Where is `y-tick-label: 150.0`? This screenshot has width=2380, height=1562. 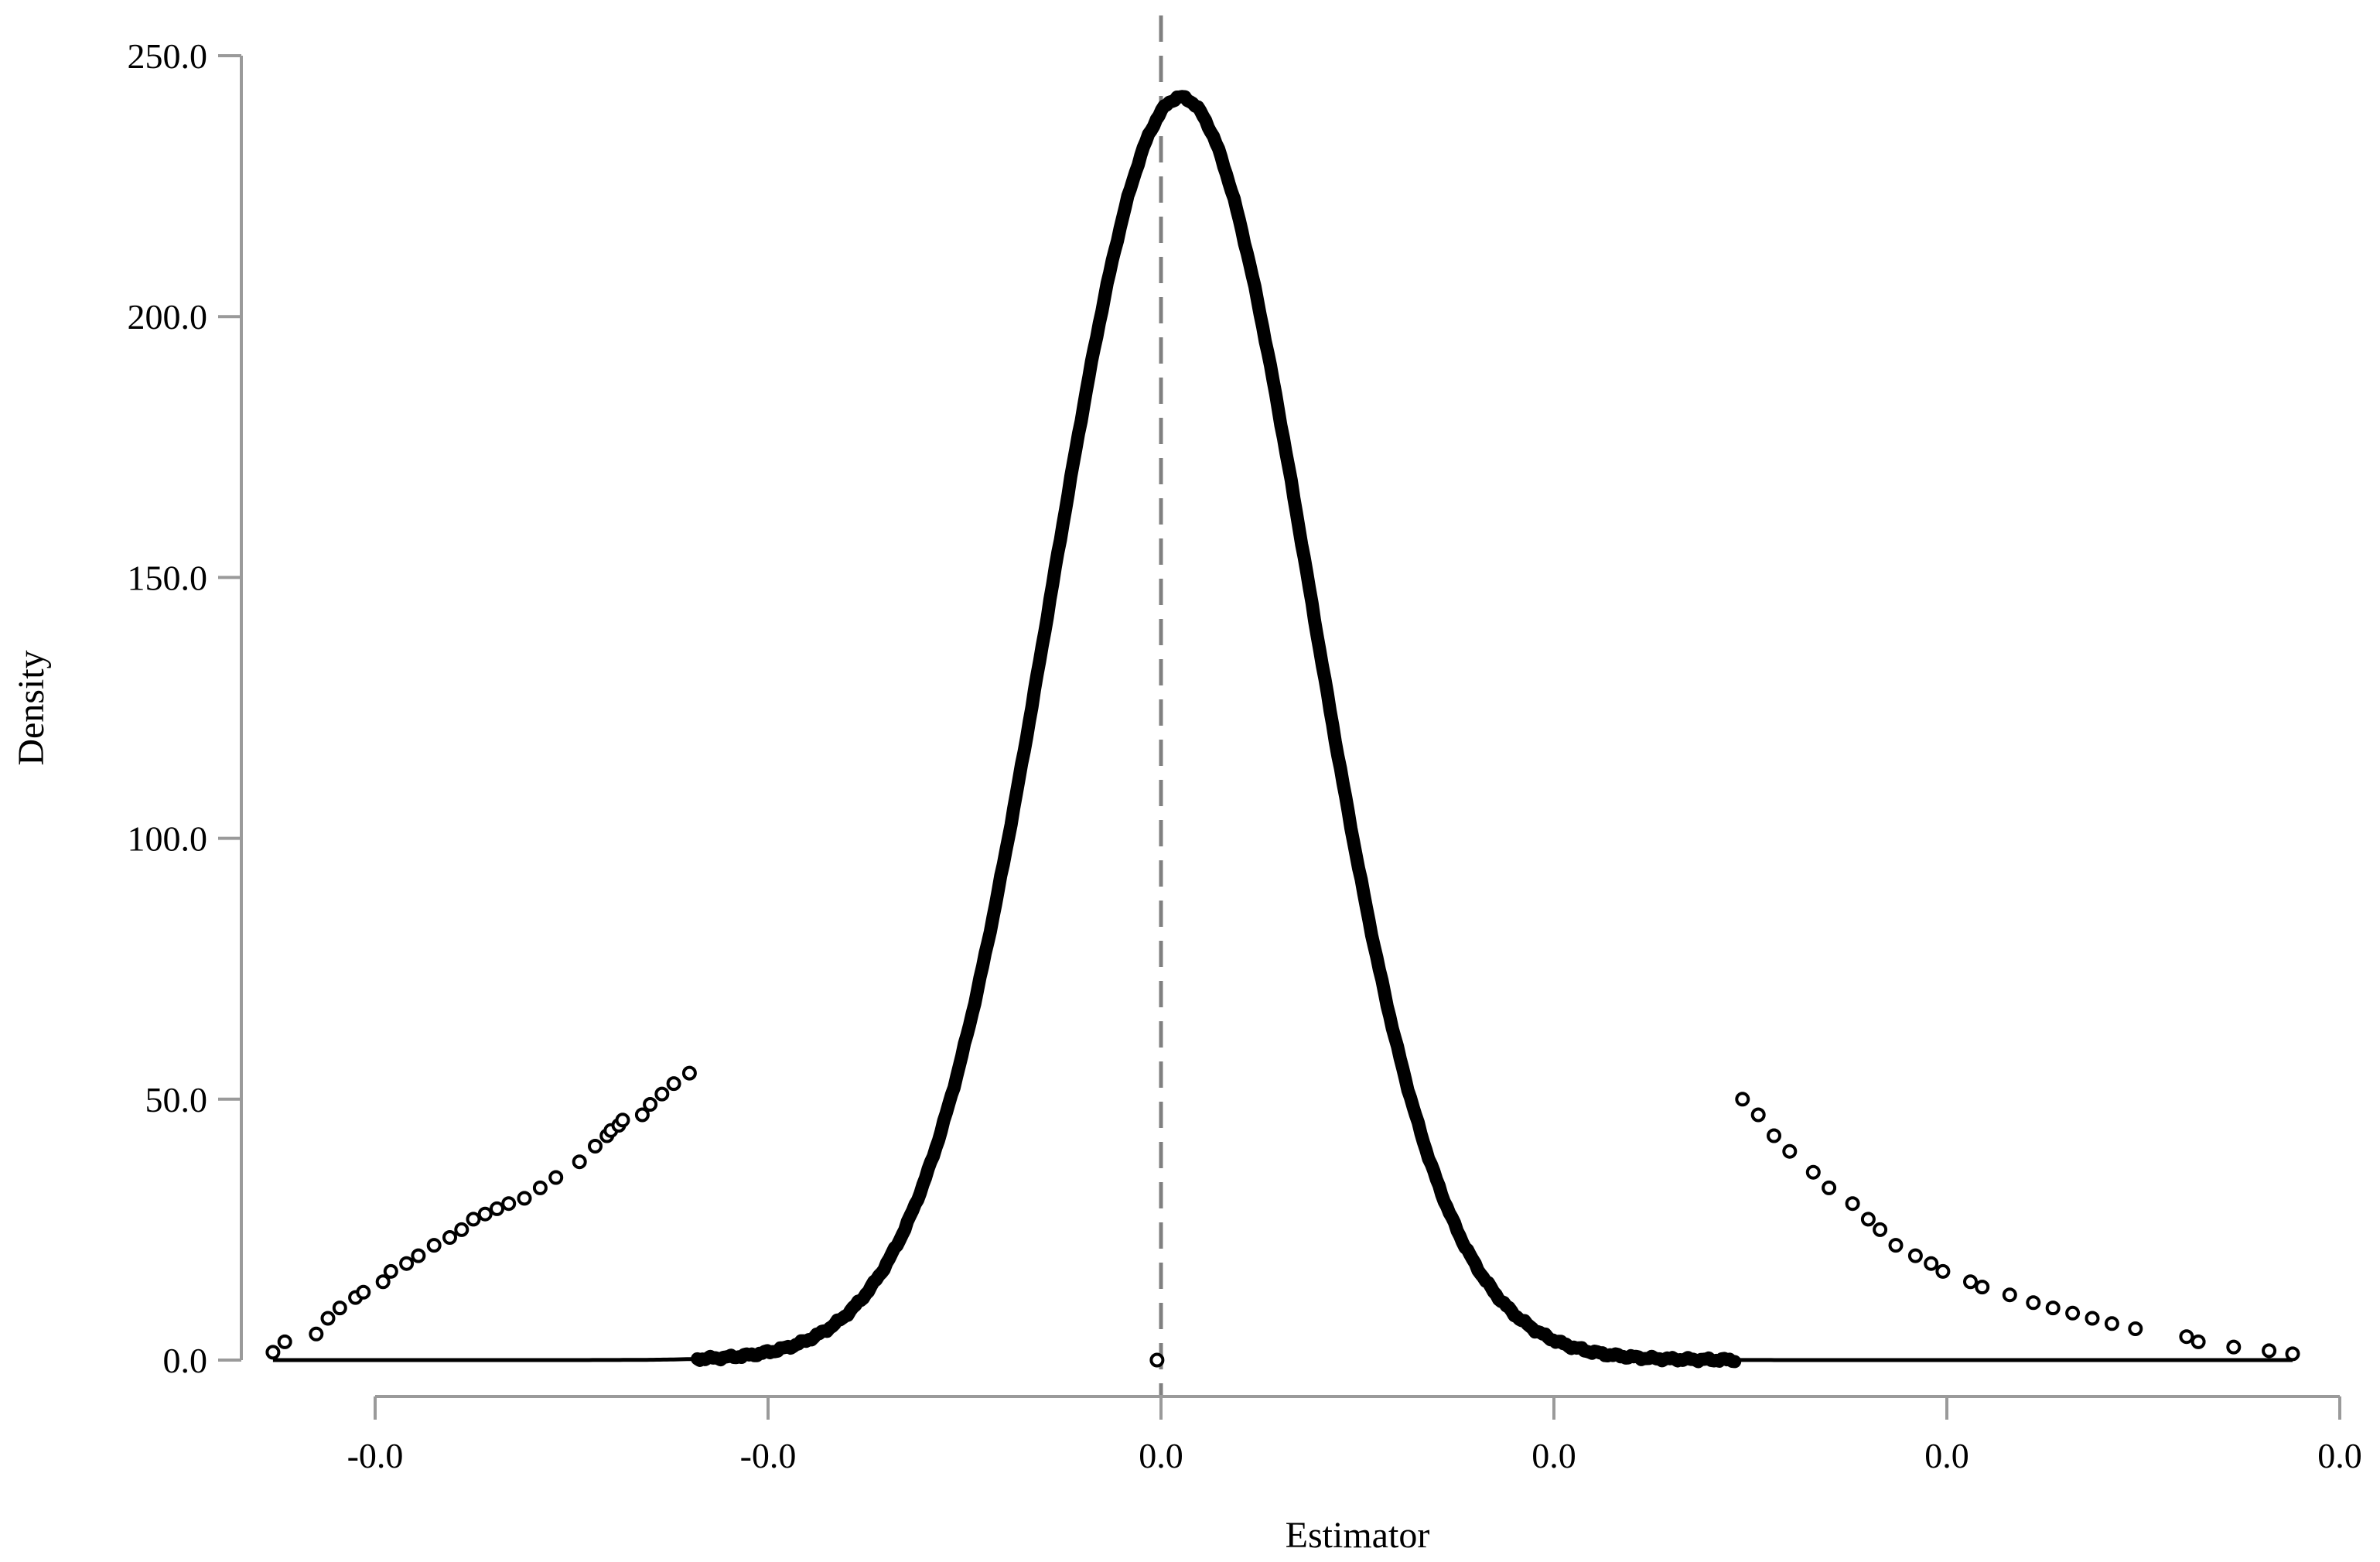
y-tick-label: 150.0 is located at coordinates (168, 577).